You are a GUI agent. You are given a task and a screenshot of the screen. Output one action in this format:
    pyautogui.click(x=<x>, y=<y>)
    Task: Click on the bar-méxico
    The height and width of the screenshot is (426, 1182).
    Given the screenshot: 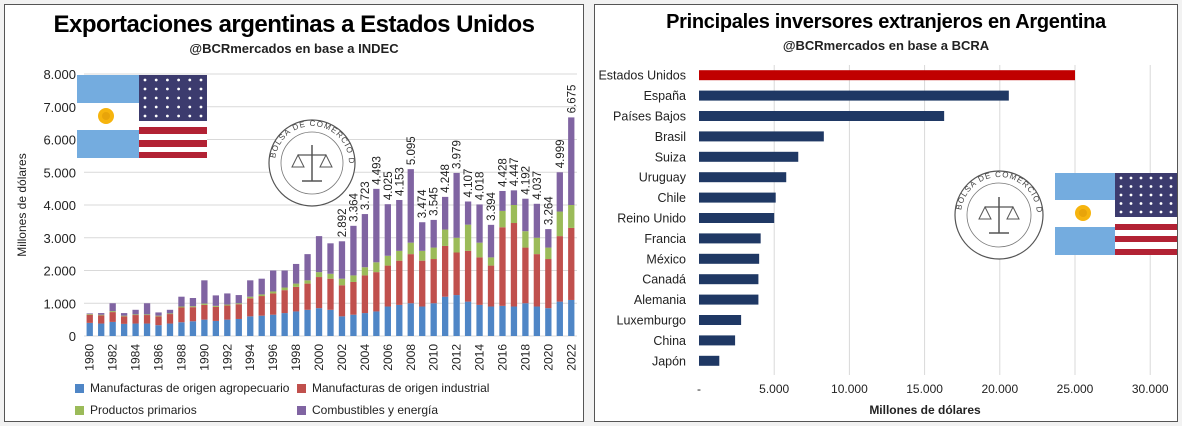 What is the action you would take?
    pyautogui.click(x=729, y=258)
    